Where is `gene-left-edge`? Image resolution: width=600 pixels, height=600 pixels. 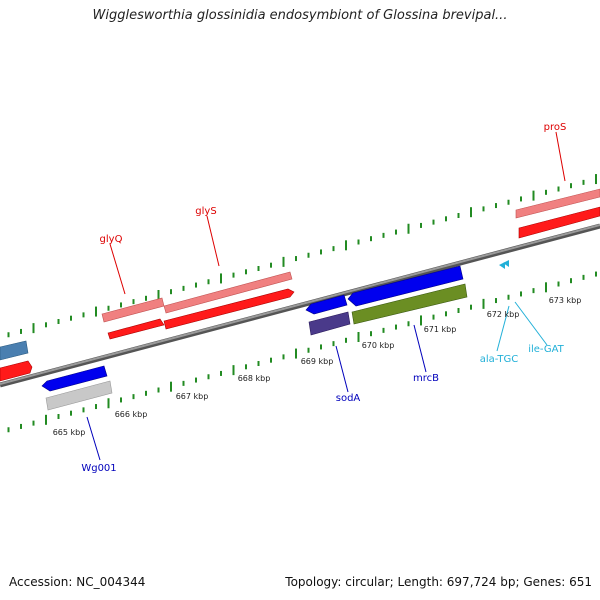 gene-left-edge is located at coordinates (16, 371).